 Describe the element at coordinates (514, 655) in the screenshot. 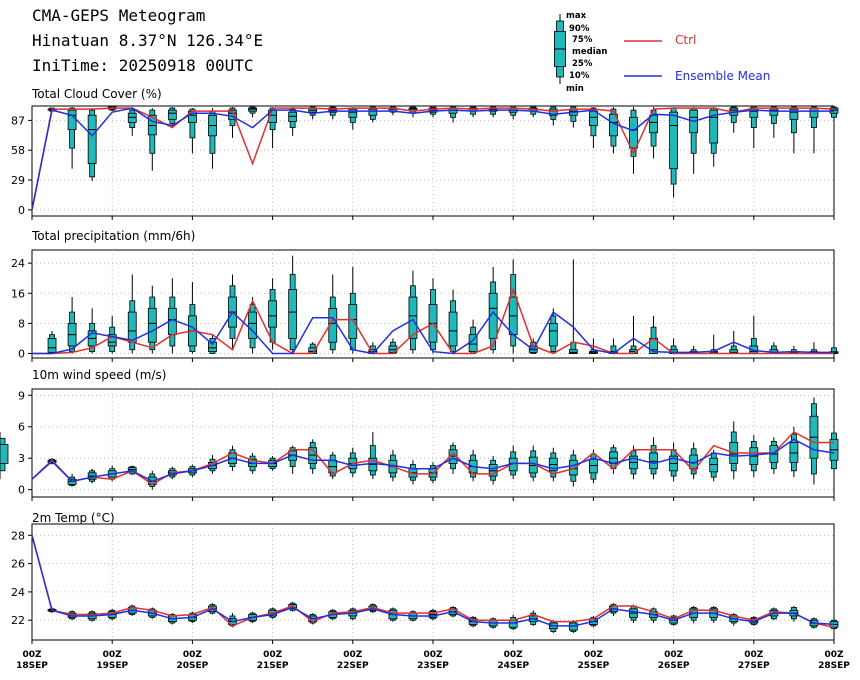

I see `x-tick-label-hour-6: 00Z` at that location.